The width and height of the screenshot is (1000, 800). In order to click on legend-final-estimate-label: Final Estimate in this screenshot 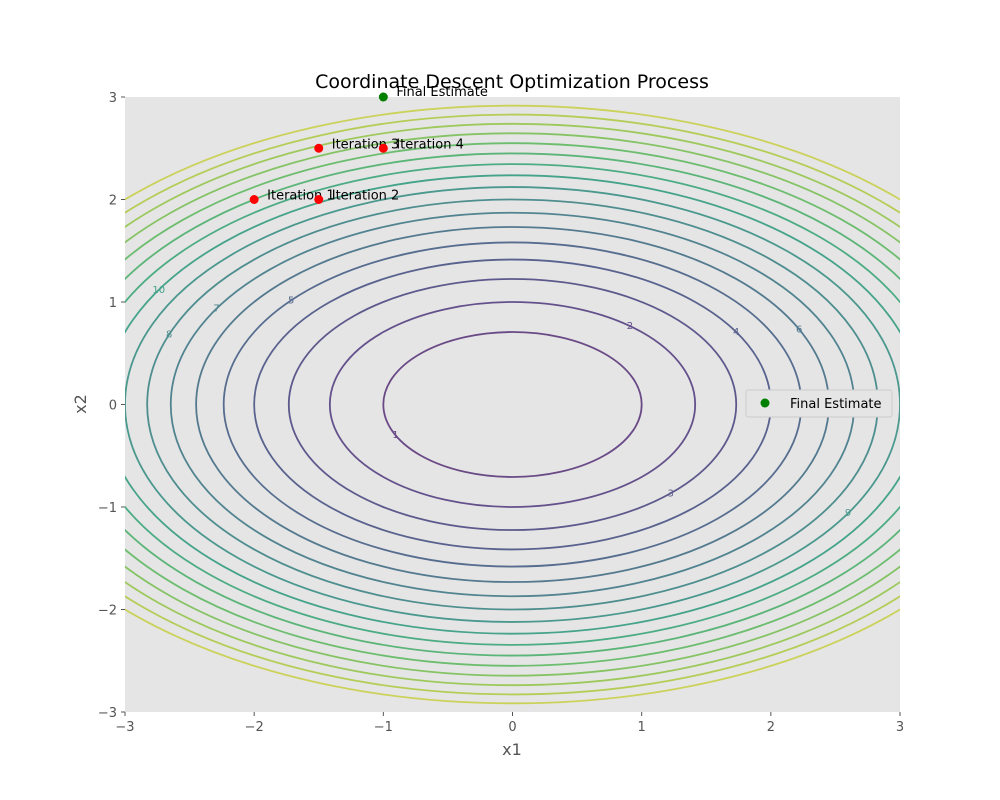, I will do `click(836, 404)`.